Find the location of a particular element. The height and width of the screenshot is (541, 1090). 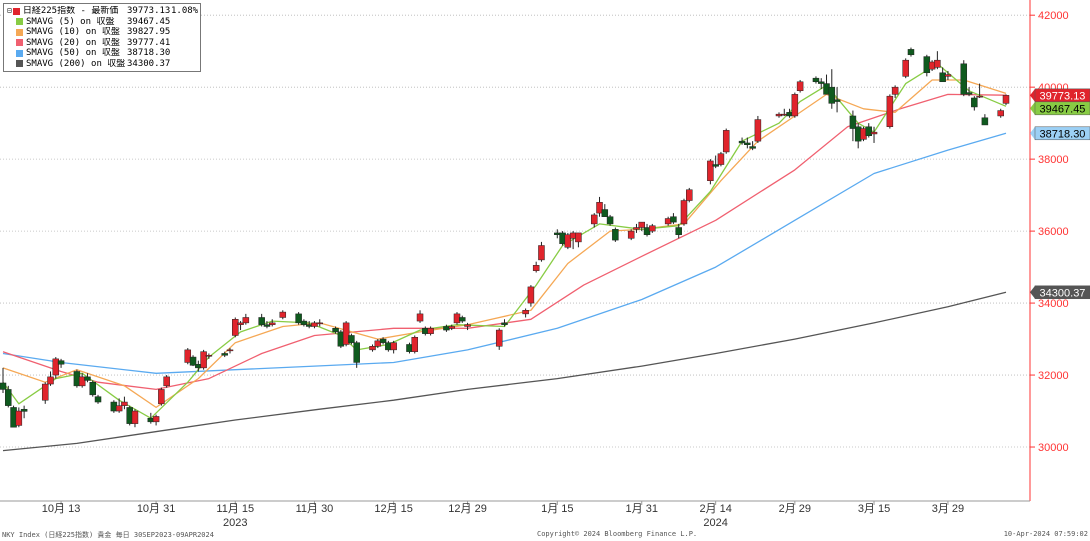

x-tick-label: 1月 15 is located at coordinates (557, 509).